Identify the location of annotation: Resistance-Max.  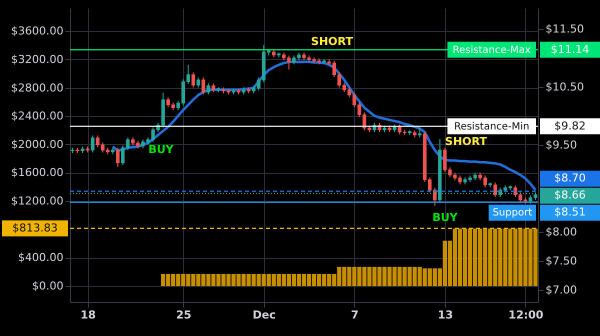
(491, 50).